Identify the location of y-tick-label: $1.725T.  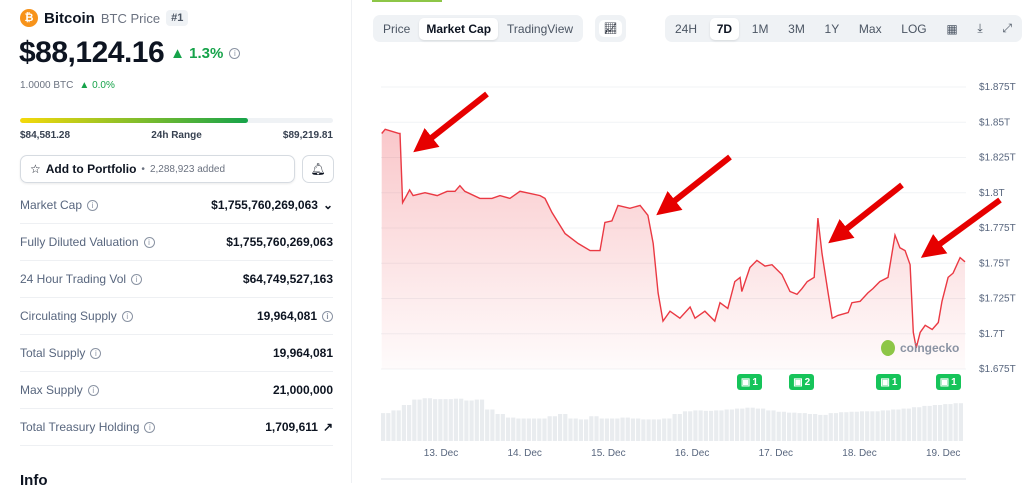
(997, 299).